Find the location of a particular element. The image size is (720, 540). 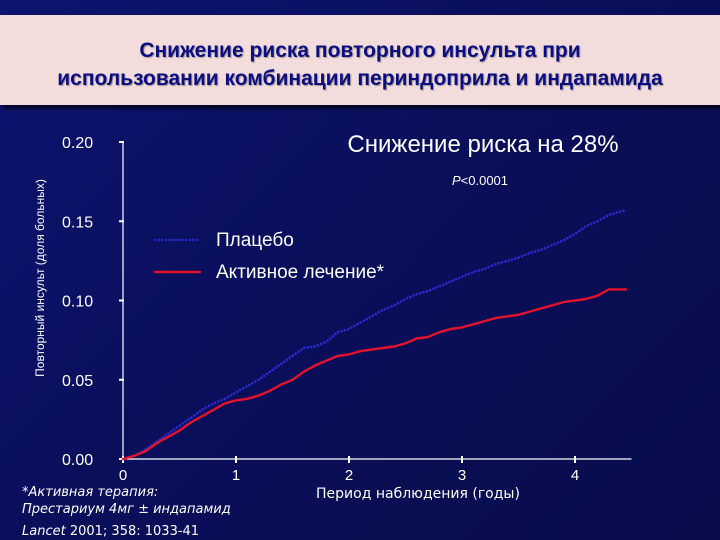

x-axis-label: Период наблюдения (годы) is located at coordinates (418, 494).